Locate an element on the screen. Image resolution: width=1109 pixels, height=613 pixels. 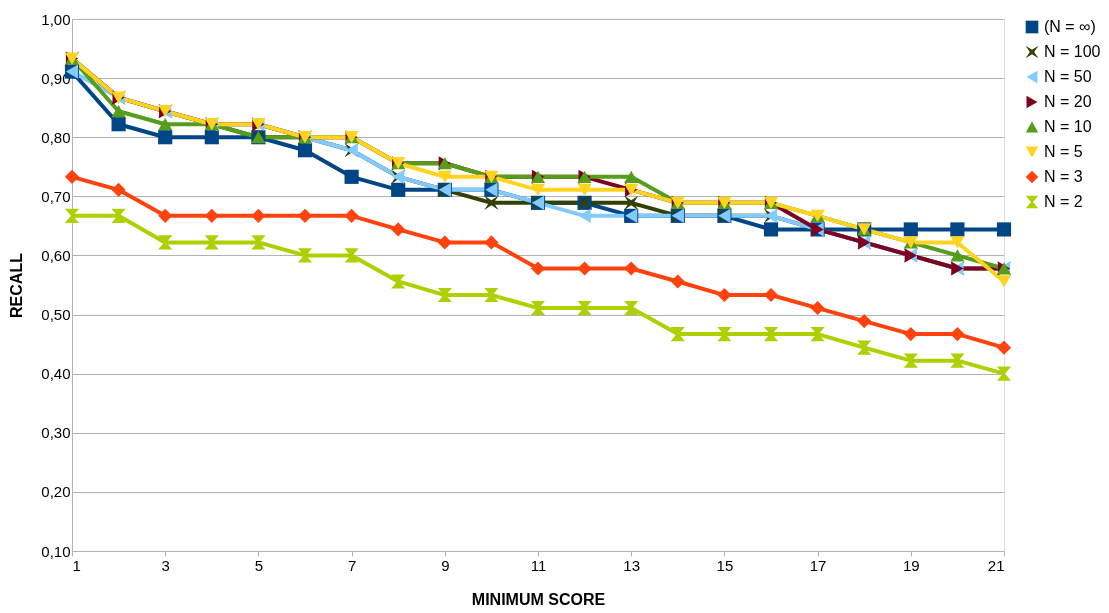
x-tick-label: 21 is located at coordinates (996, 565).